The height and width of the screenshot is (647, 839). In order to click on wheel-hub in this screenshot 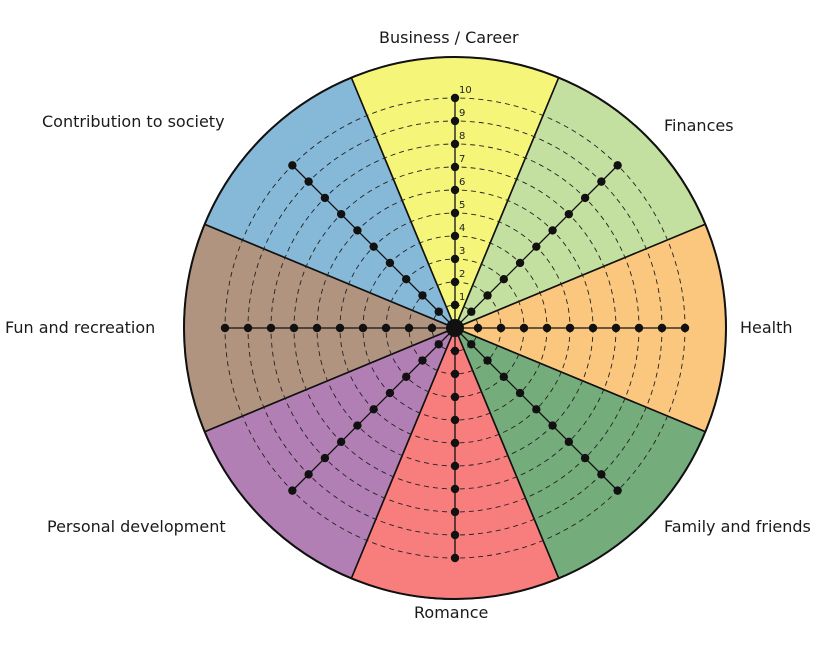, I will do `click(455, 328)`.